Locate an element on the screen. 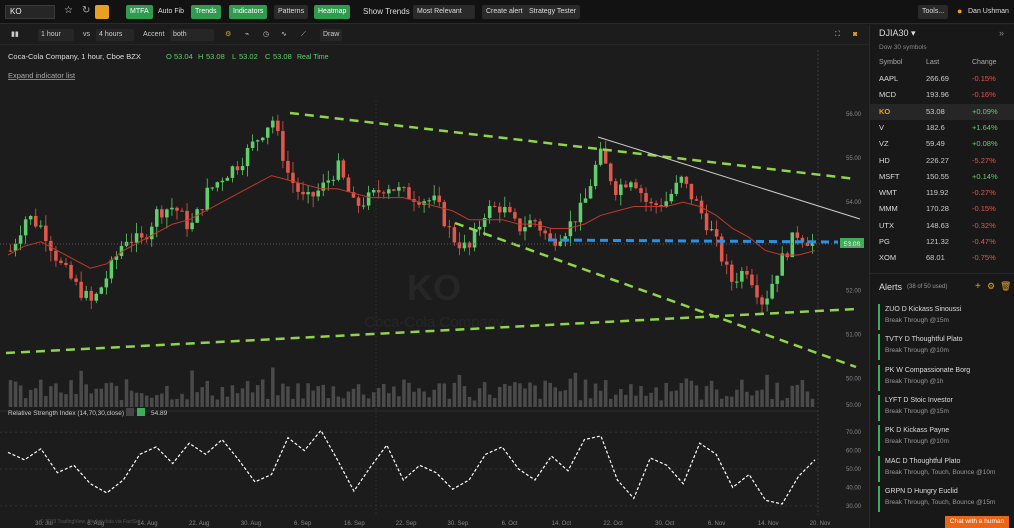  clock-icon: ◷ is located at coordinates (266, 34).